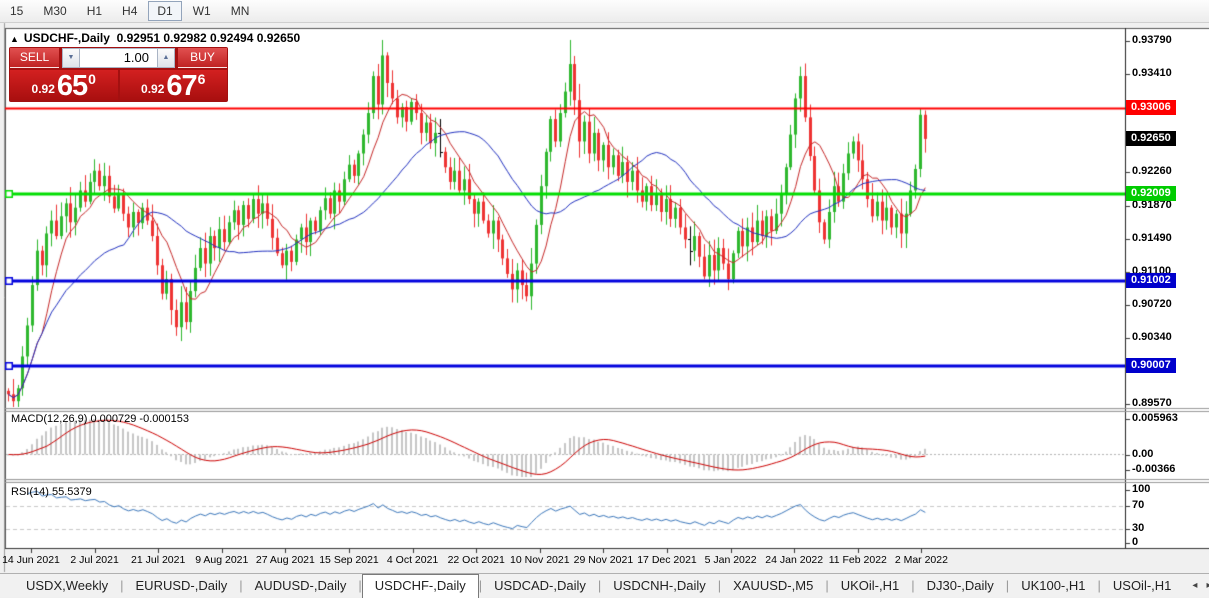  What do you see at coordinates (240, 11) in the screenshot?
I see `timeframe-button-mn: MN` at bounding box center [240, 11].